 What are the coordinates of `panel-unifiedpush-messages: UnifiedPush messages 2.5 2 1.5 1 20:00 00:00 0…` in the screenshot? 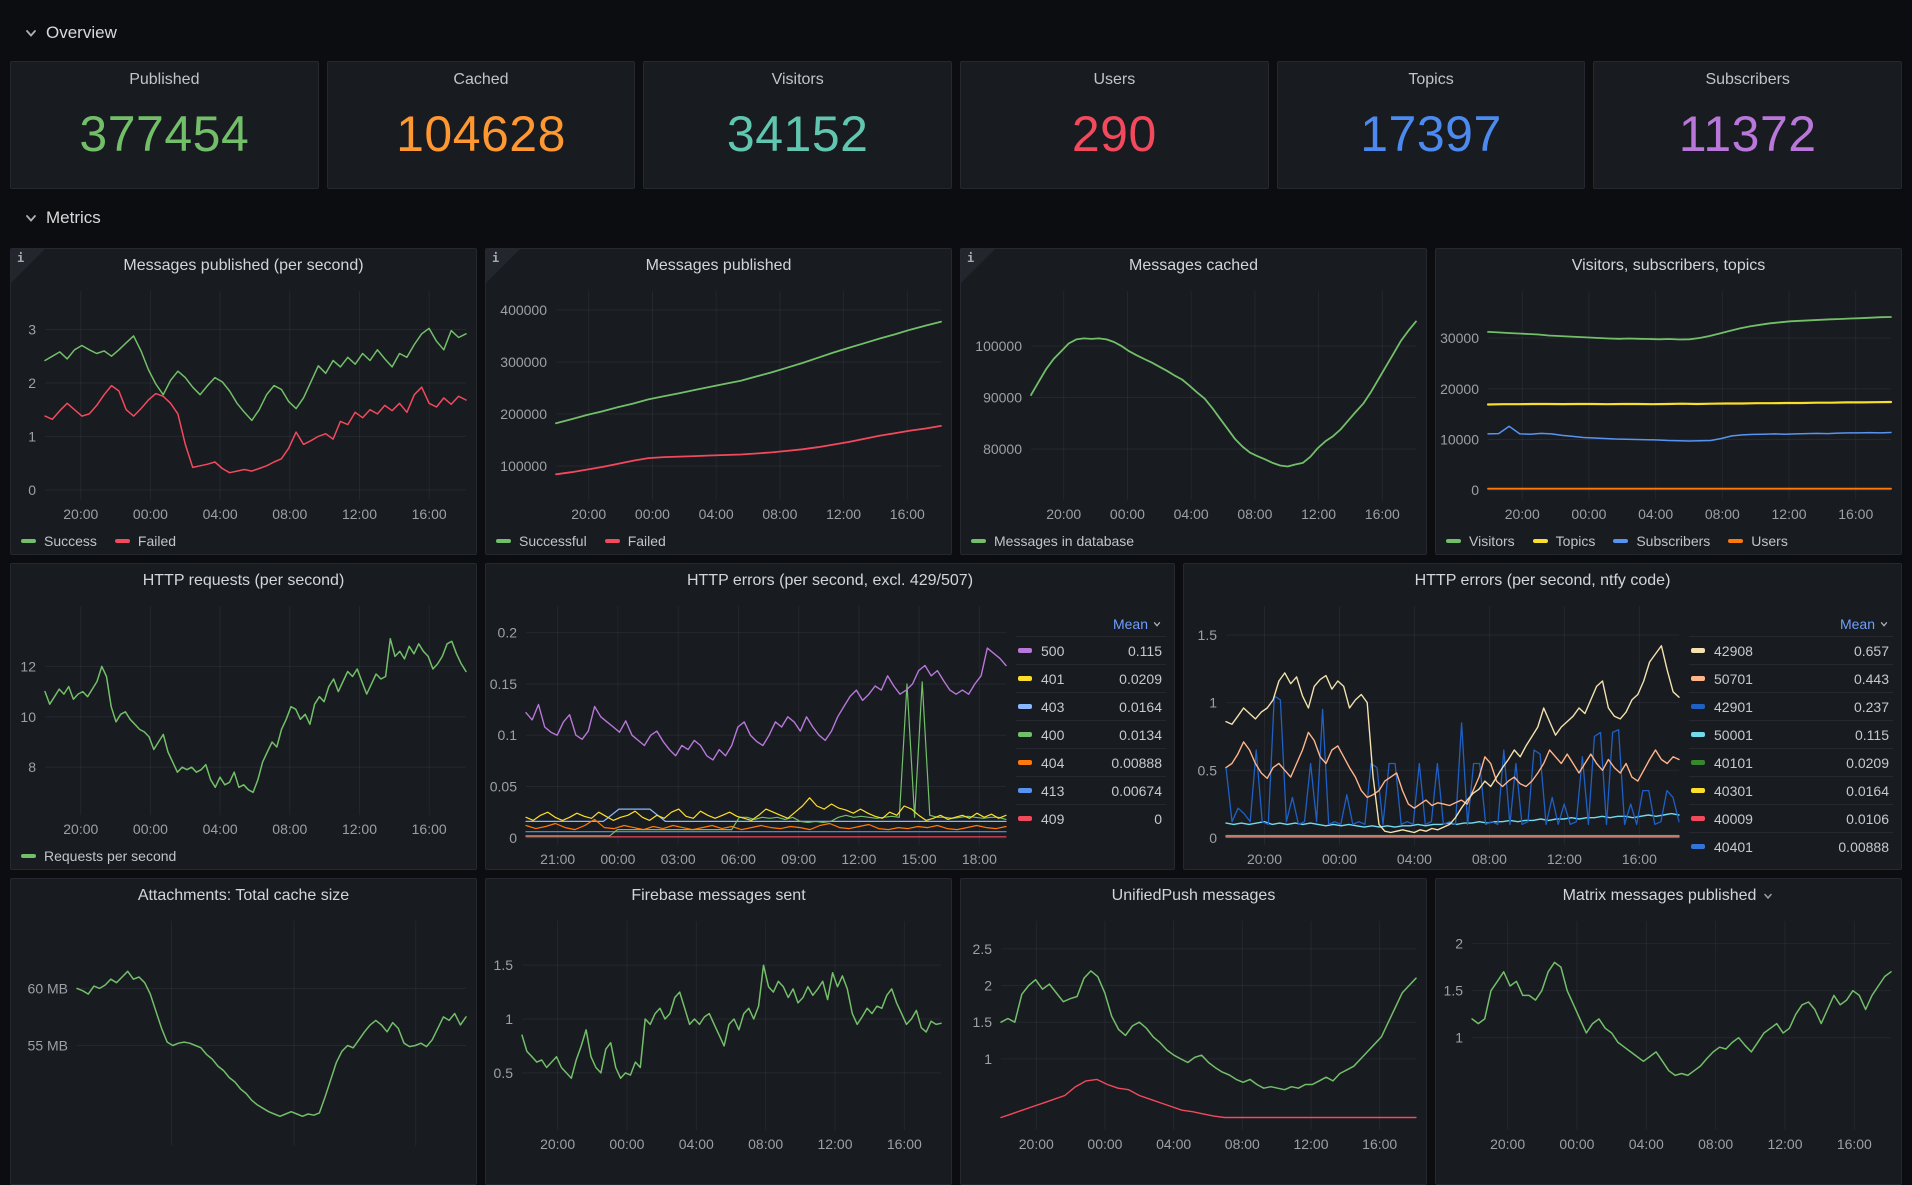 It's located at (1193, 1031).